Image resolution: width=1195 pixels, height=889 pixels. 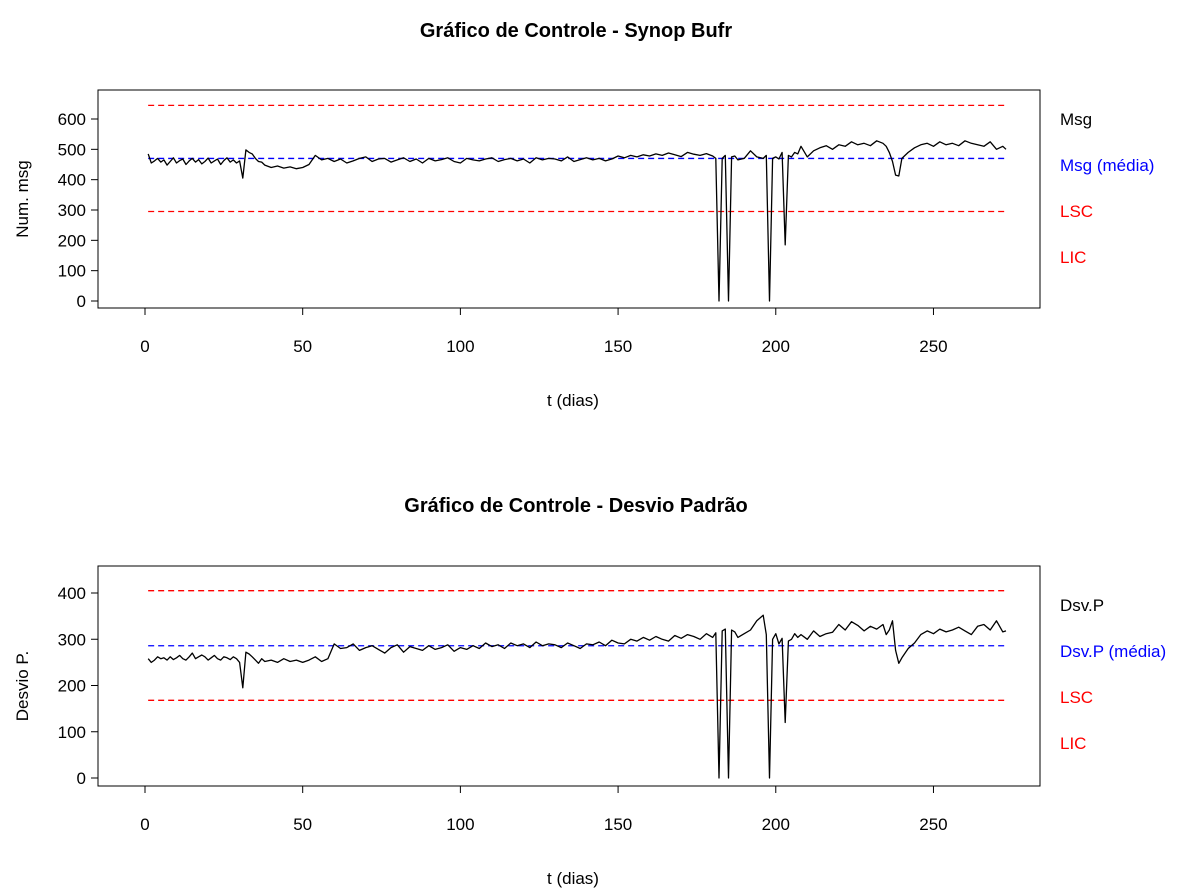 What do you see at coordinates (576, 31) in the screenshot?
I see `chart-title: Gráfico de Controle - Synop Bufr` at bounding box center [576, 31].